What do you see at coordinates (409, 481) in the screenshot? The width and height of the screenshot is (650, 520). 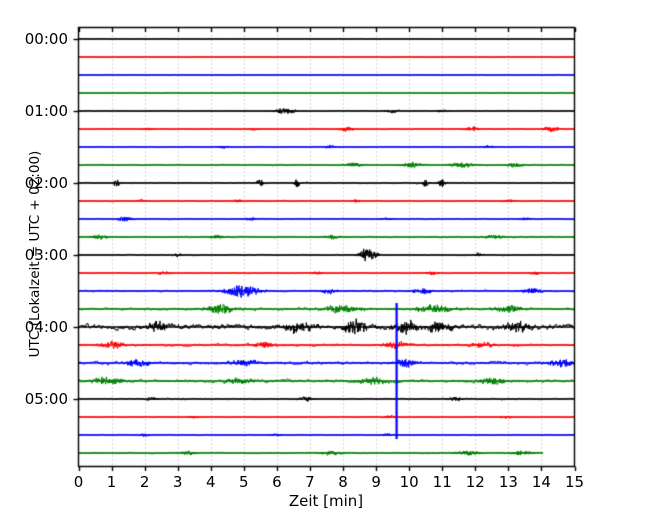 I see `x-tick-label: 10` at bounding box center [409, 481].